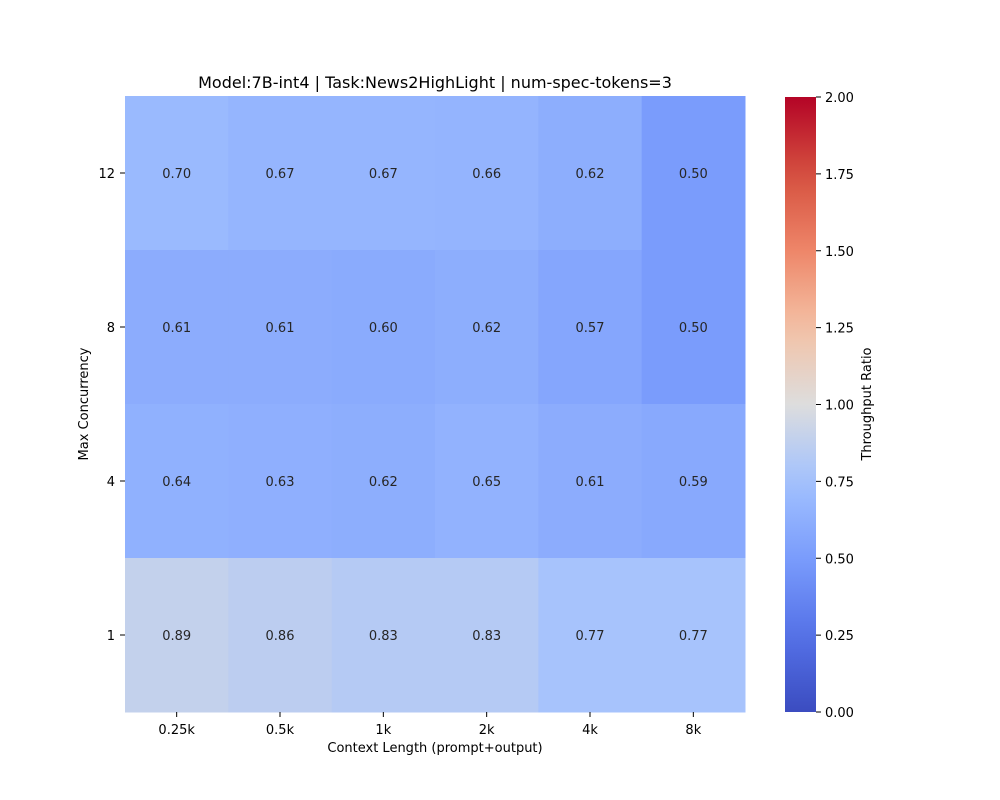  What do you see at coordinates (590, 730) in the screenshot?
I see `x-tick-label: 4k` at bounding box center [590, 730].